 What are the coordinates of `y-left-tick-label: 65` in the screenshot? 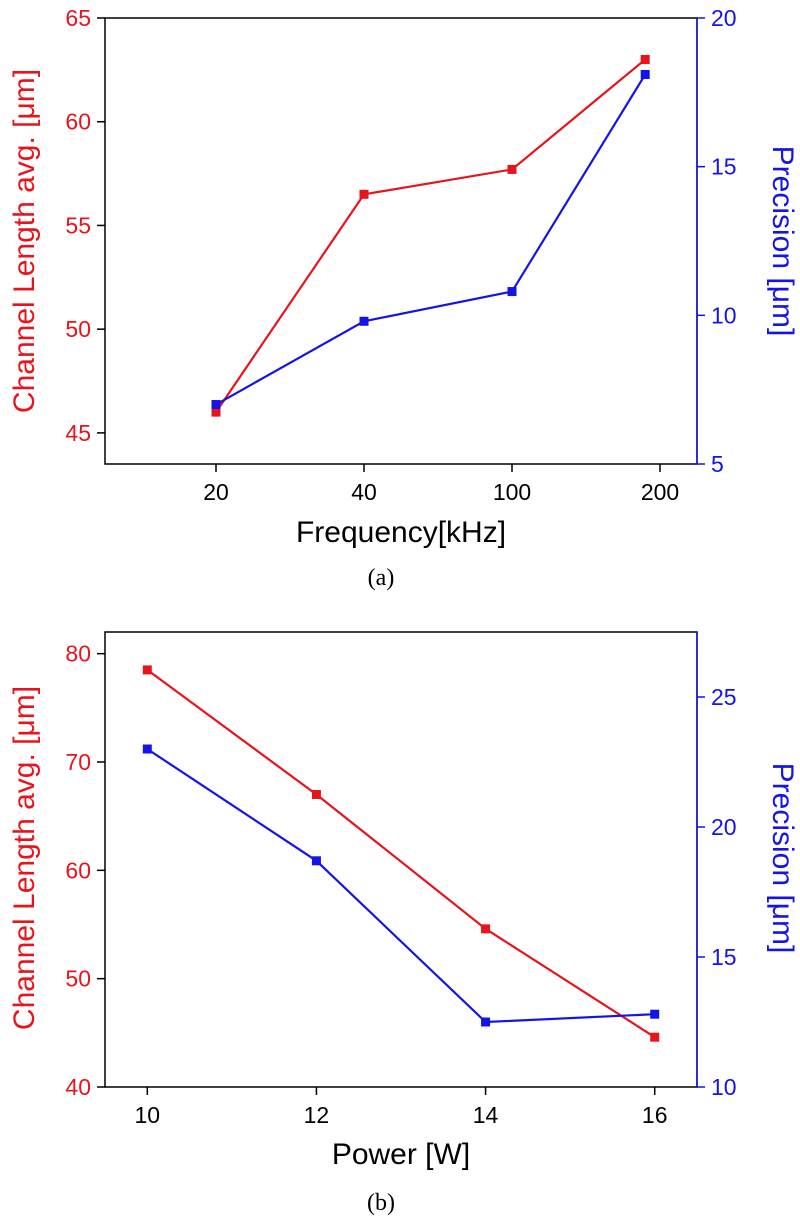 It's located at (78, 18).